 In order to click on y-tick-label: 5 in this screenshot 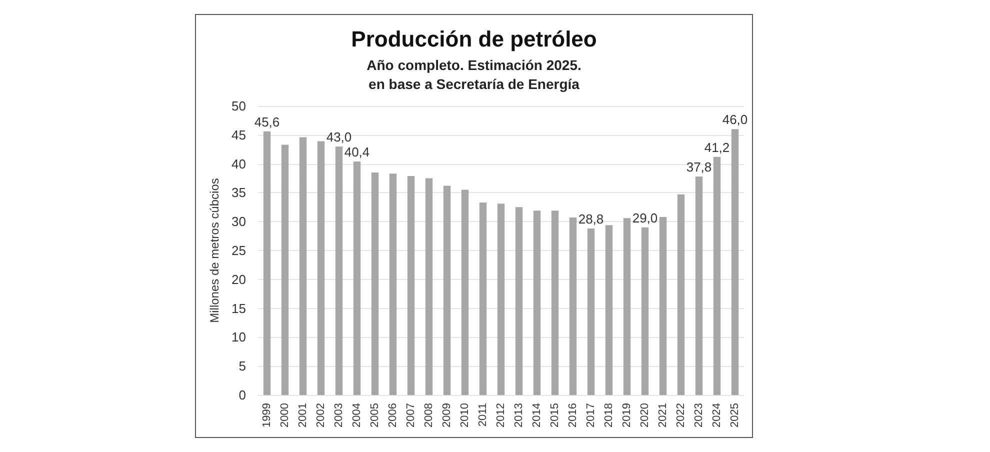, I will do `click(242, 366)`.